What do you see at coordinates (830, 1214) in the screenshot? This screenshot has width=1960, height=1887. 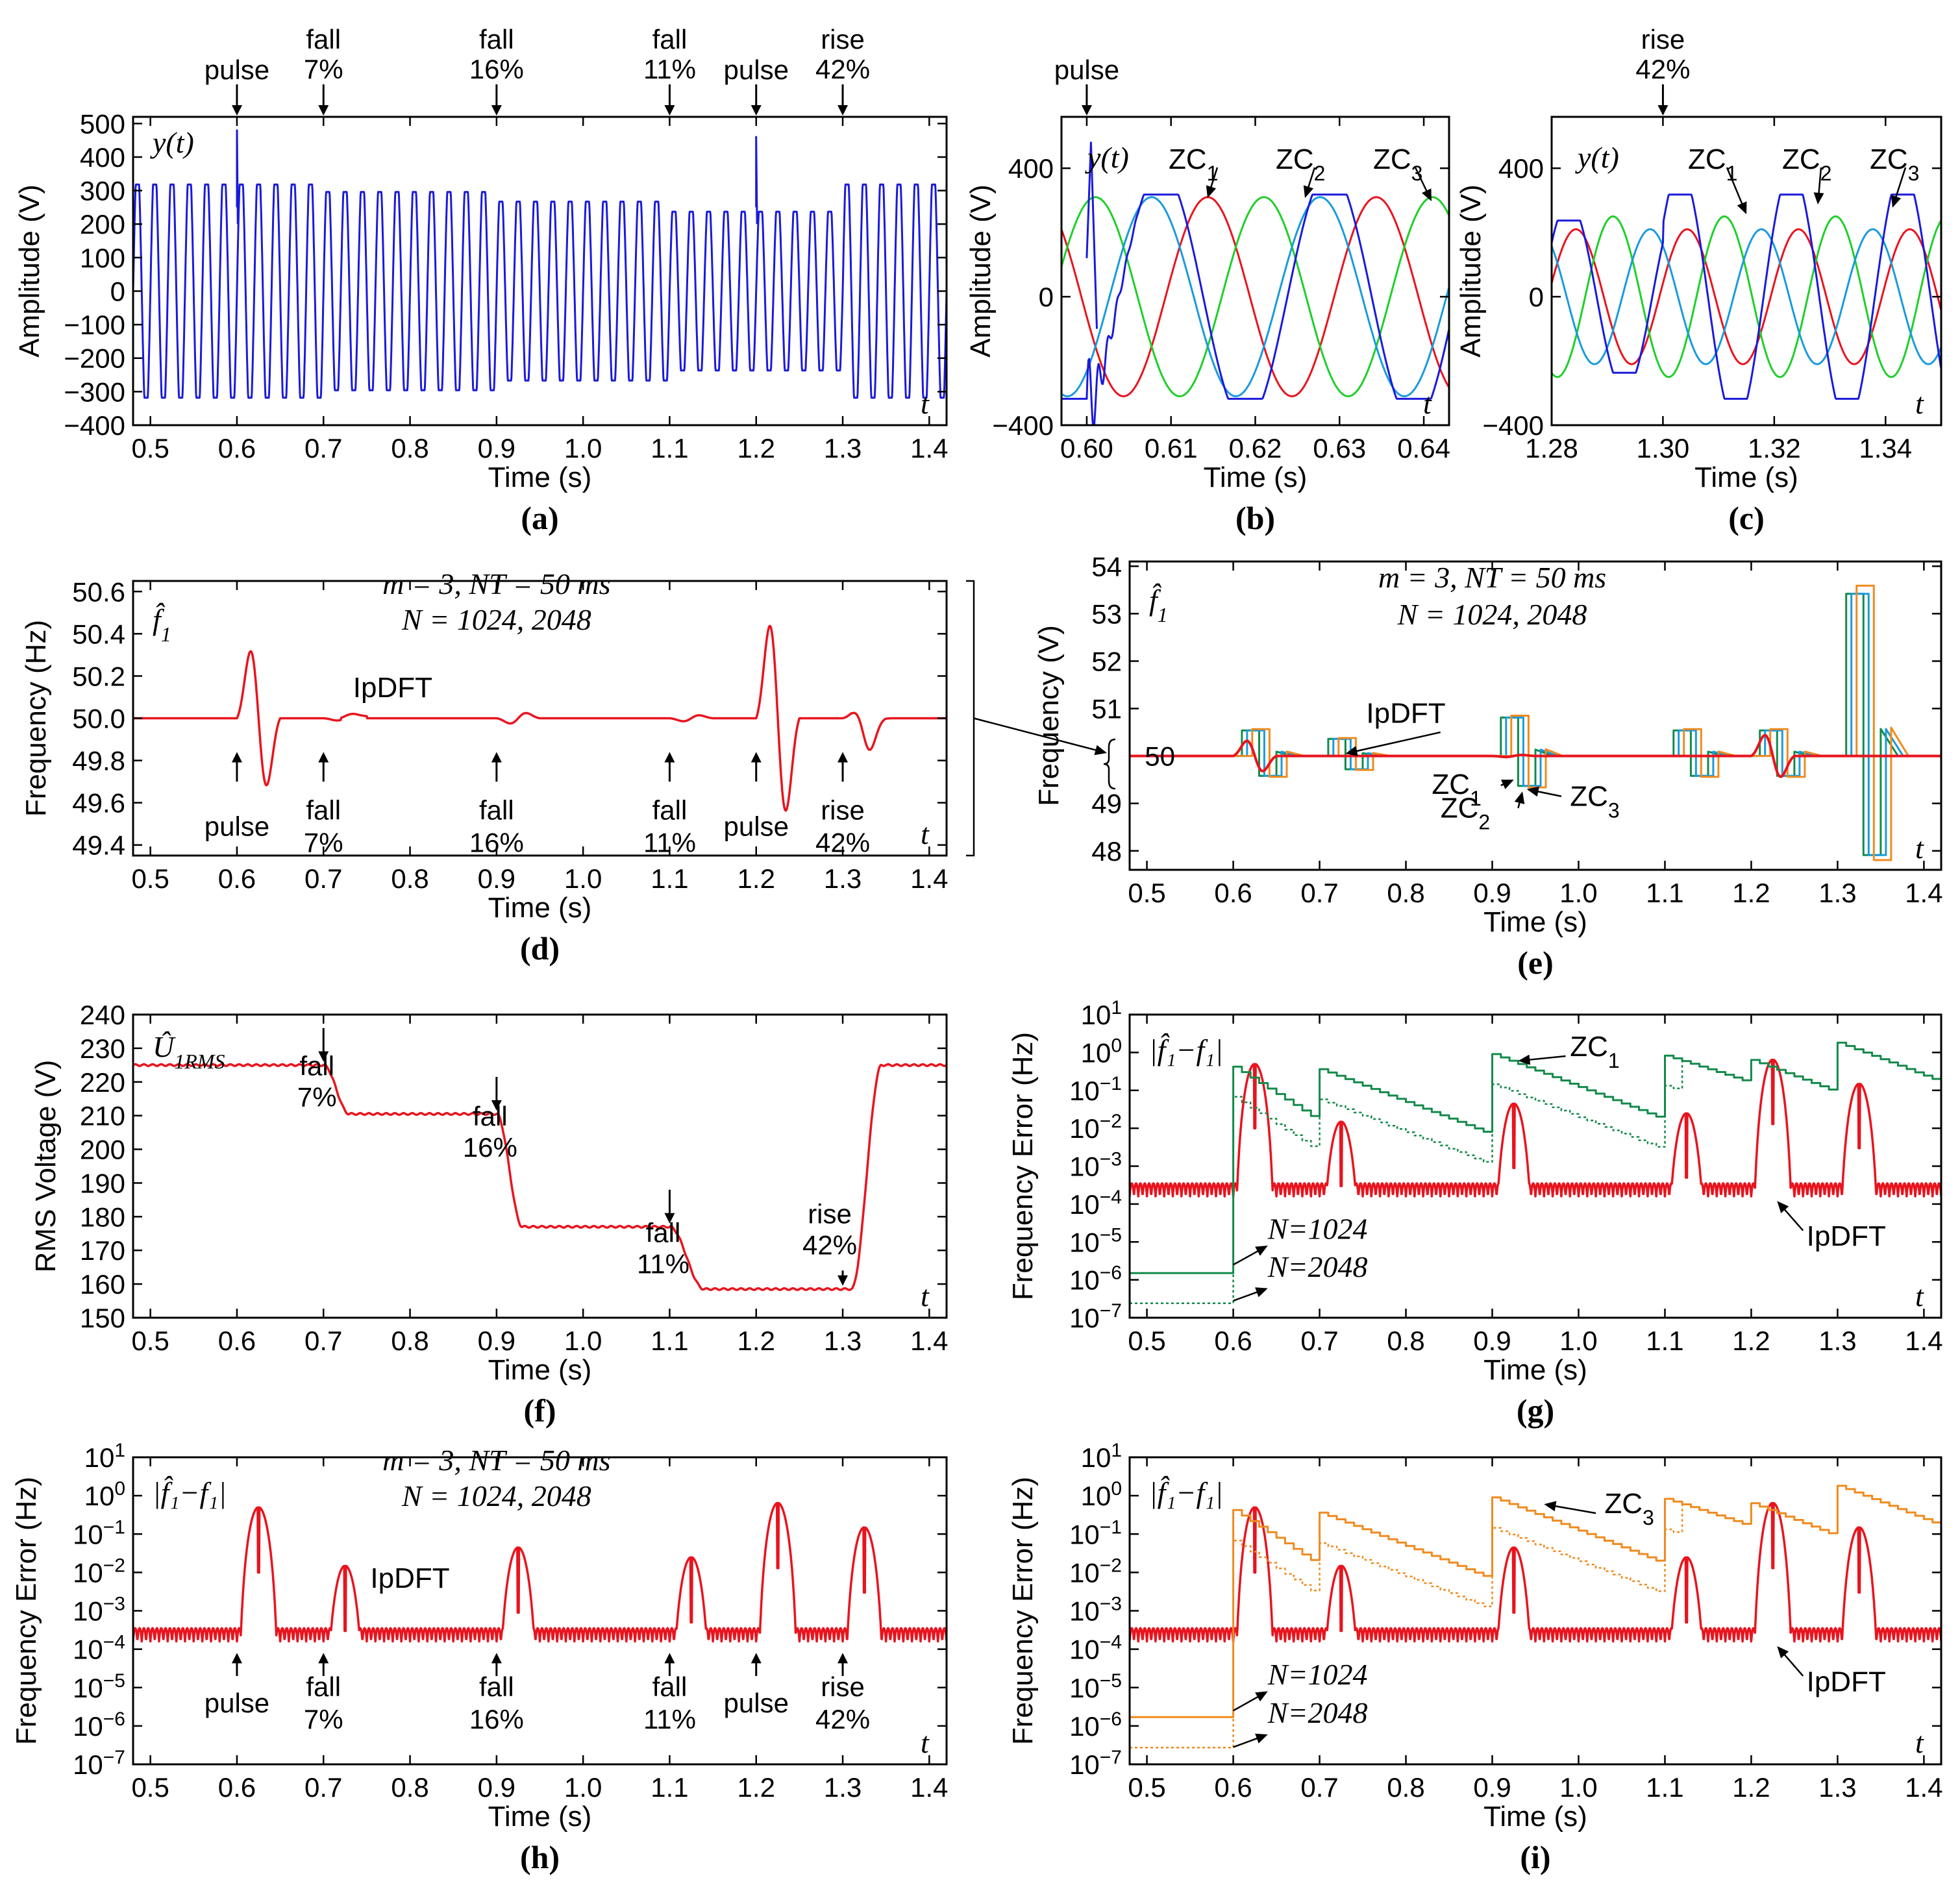 I see `event-label: rise` at bounding box center [830, 1214].